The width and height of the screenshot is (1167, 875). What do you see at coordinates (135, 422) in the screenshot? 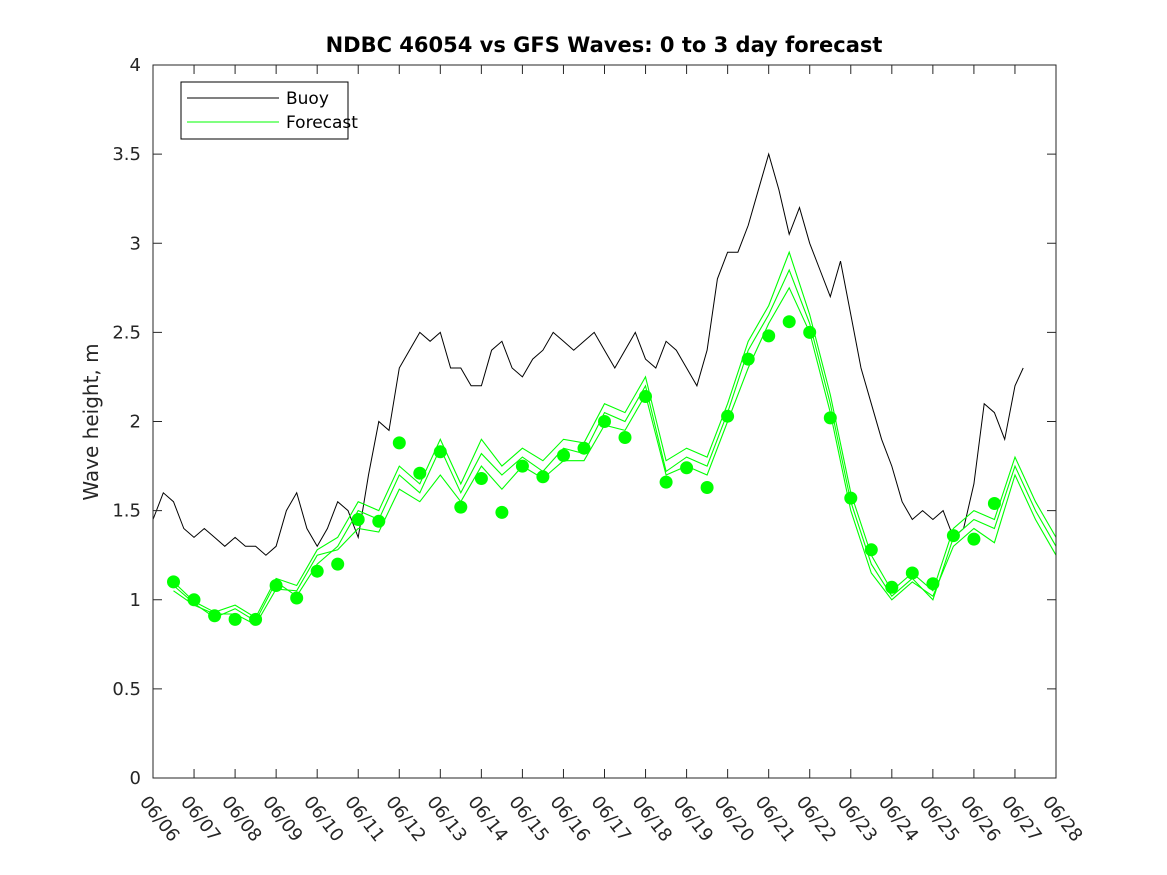
I see `y-tick-label: 2` at bounding box center [135, 422].